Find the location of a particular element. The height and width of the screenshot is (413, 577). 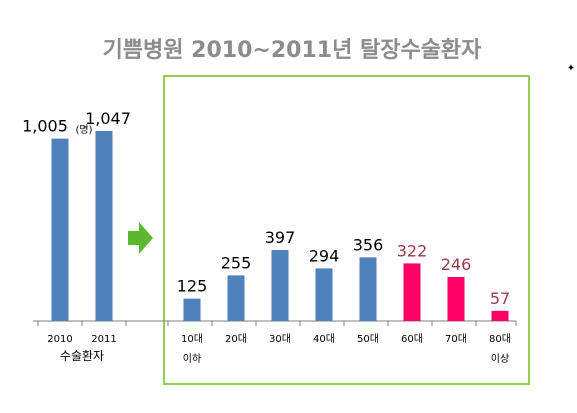

group-label: 수술환자 is located at coordinates (82, 356).